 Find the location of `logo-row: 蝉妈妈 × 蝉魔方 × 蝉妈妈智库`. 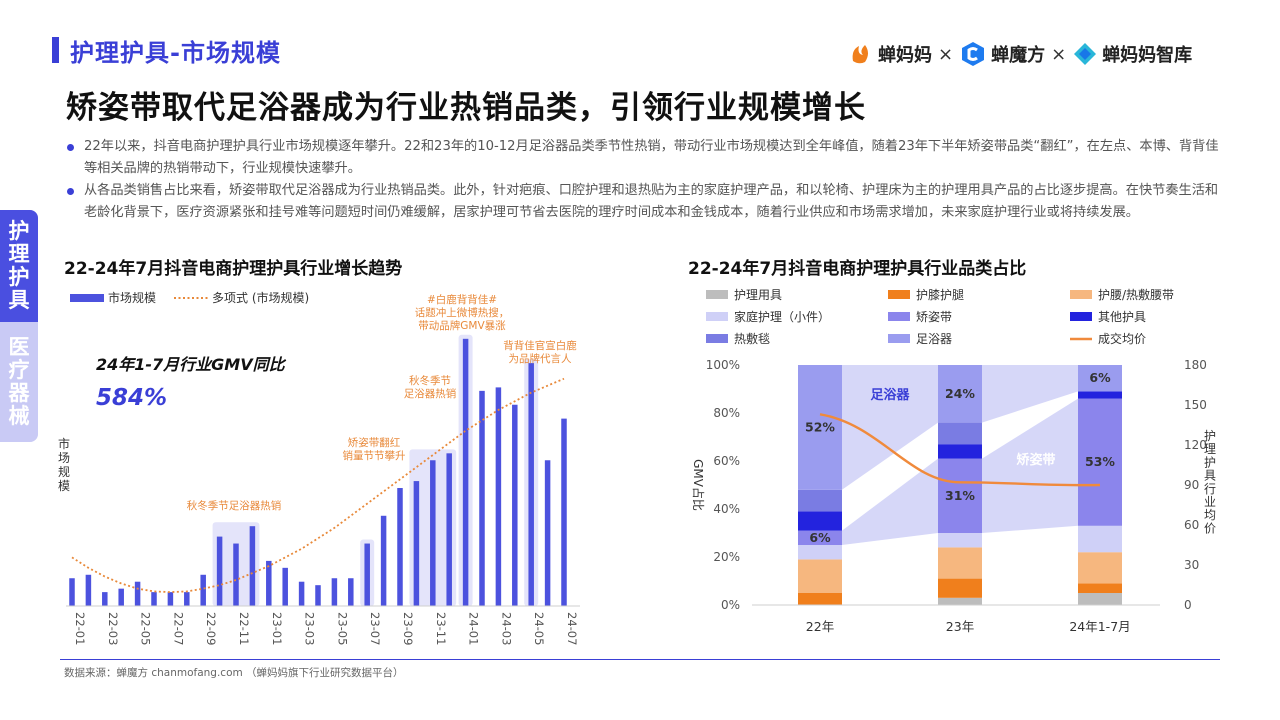

logo-row: 蝉妈妈 × 蝉魔方 × 蝉妈妈智库 is located at coordinates (1020, 54).